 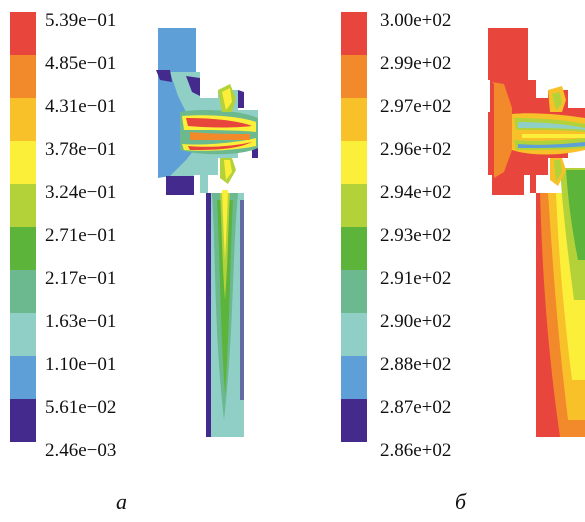 I want to click on contour-field-a, so click(x=207, y=232).